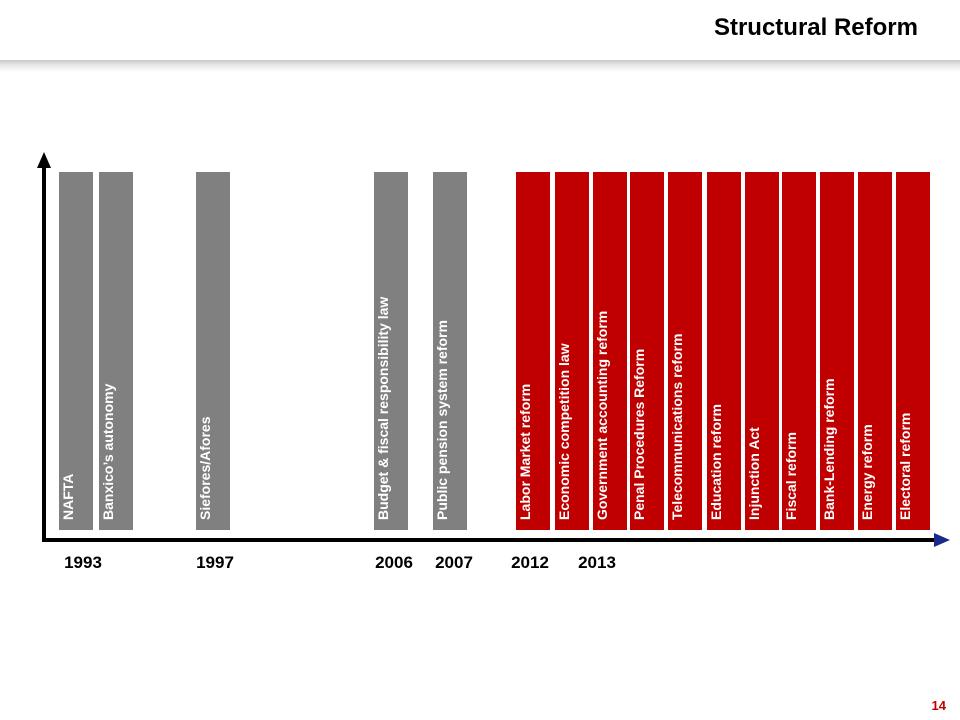 The image size is (960, 720). What do you see at coordinates (44, 160) in the screenshot?
I see `vertical-axis-arrow-icon` at bounding box center [44, 160].